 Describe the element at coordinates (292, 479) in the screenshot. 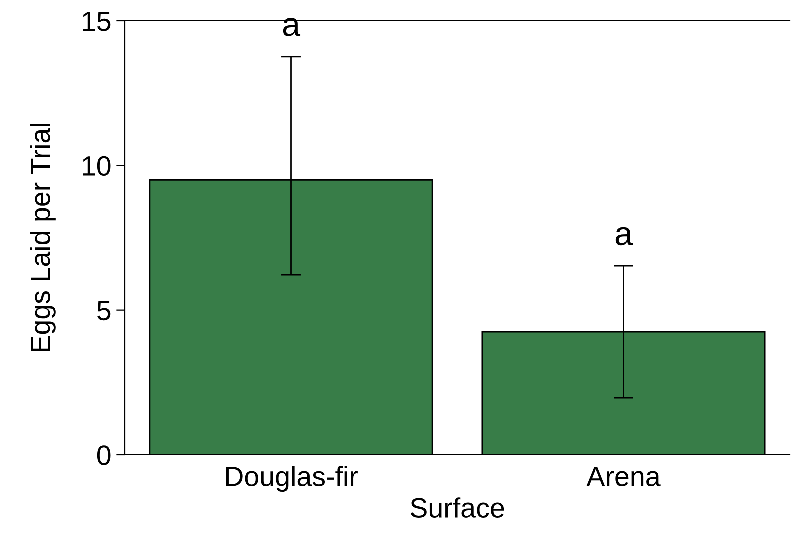

I see `x-tick-label: Douglas-fir` at that location.